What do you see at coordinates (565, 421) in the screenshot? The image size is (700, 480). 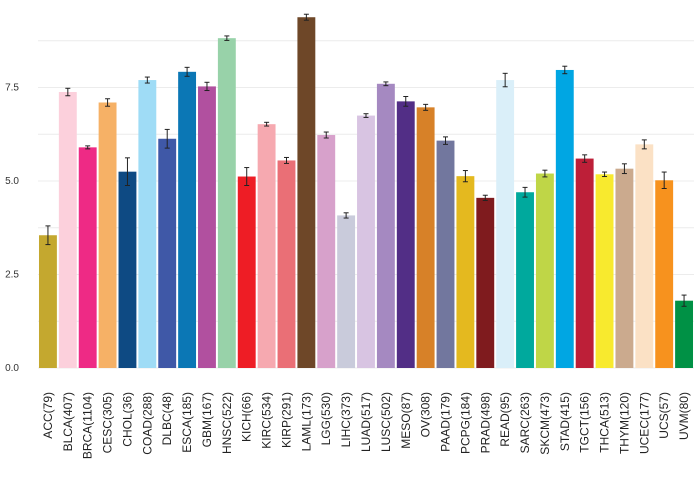 I see `x-category-label: STAD(415)` at bounding box center [565, 421].